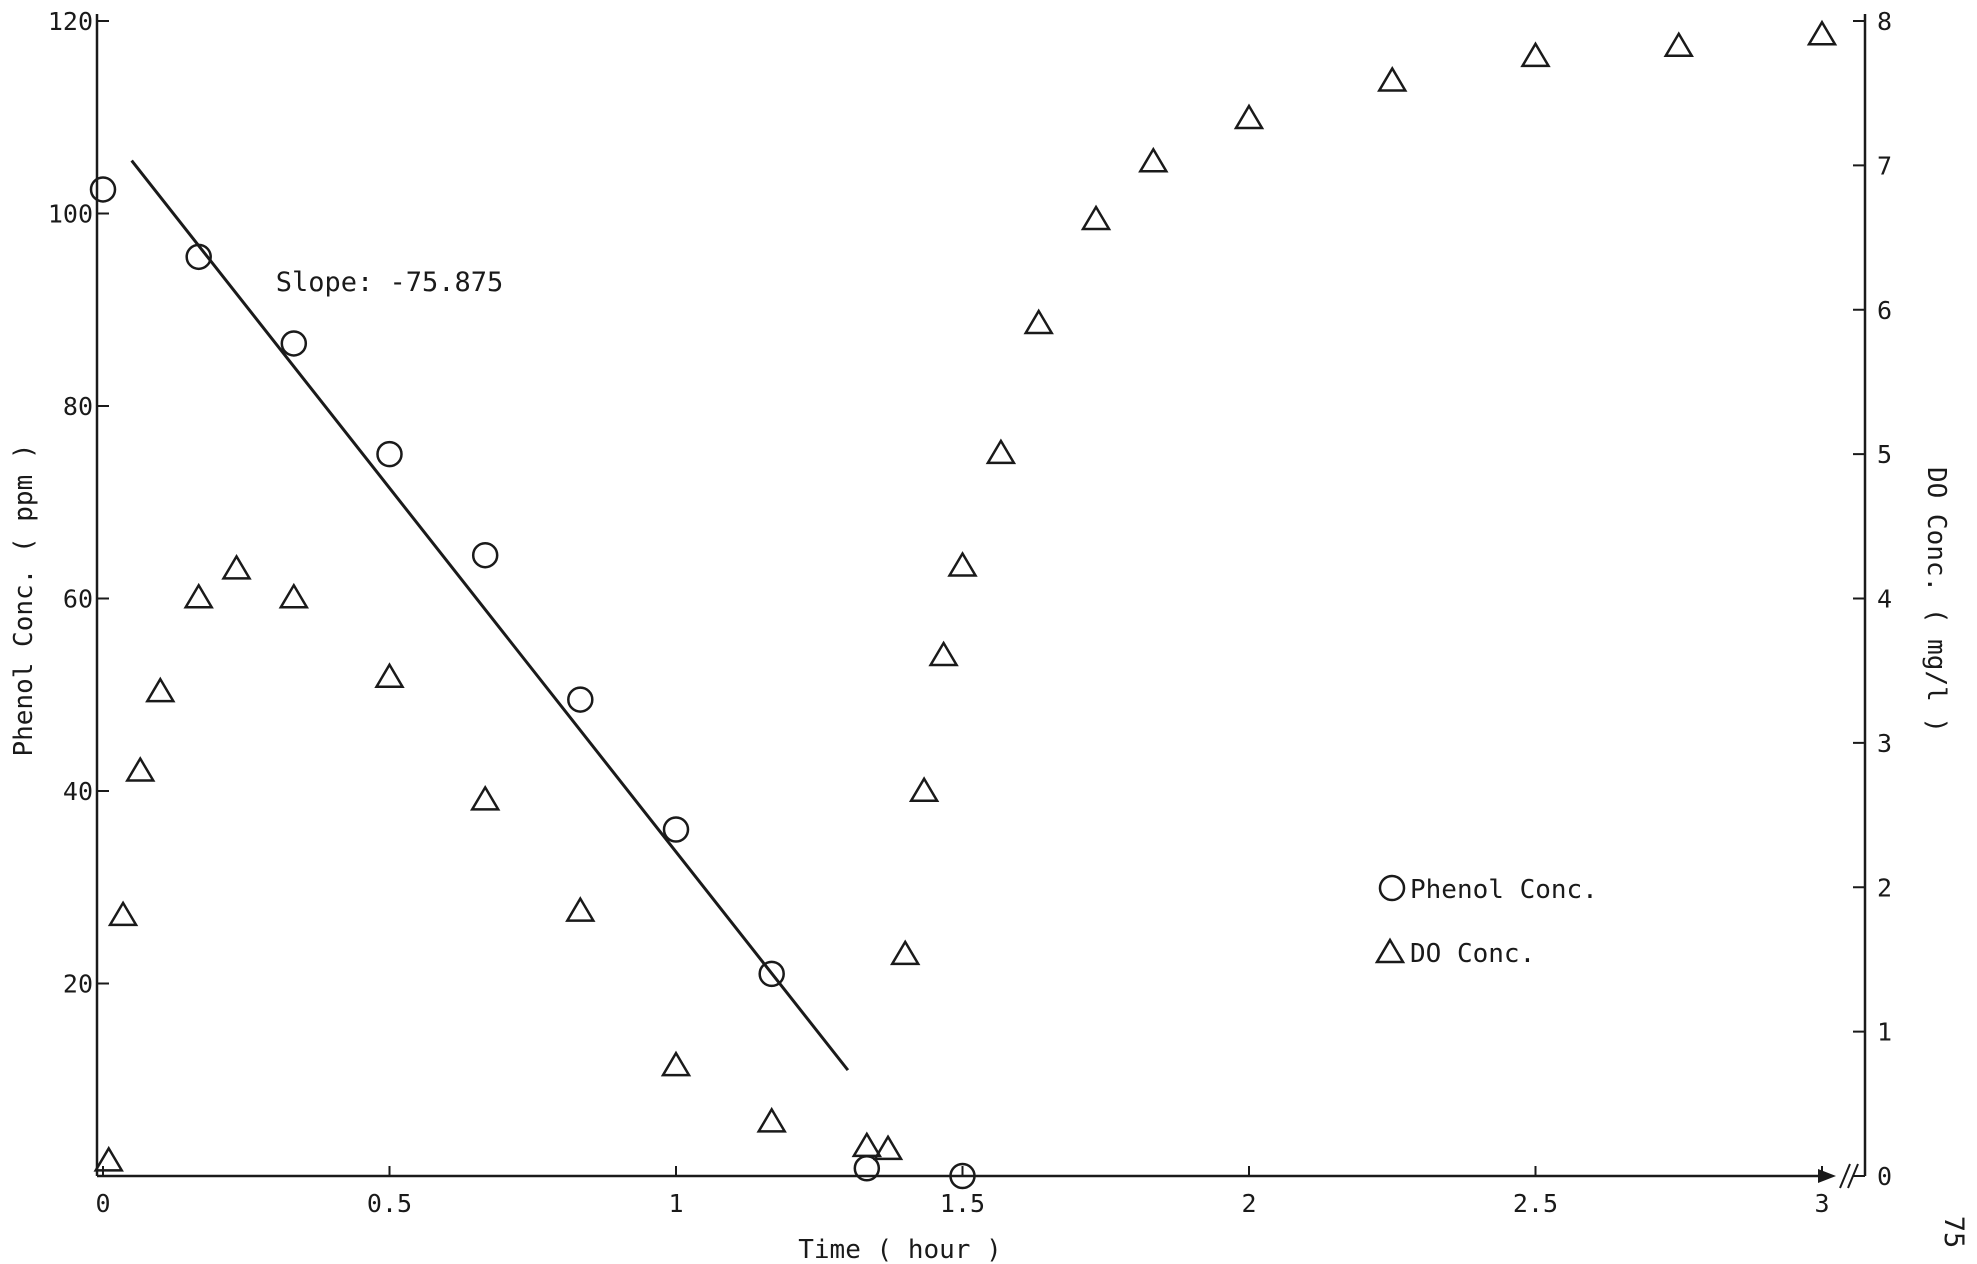 This screenshot has width=1977, height=1264. What do you see at coordinates (1390, 950) in the screenshot?
I see `legend-do-marker` at bounding box center [1390, 950].